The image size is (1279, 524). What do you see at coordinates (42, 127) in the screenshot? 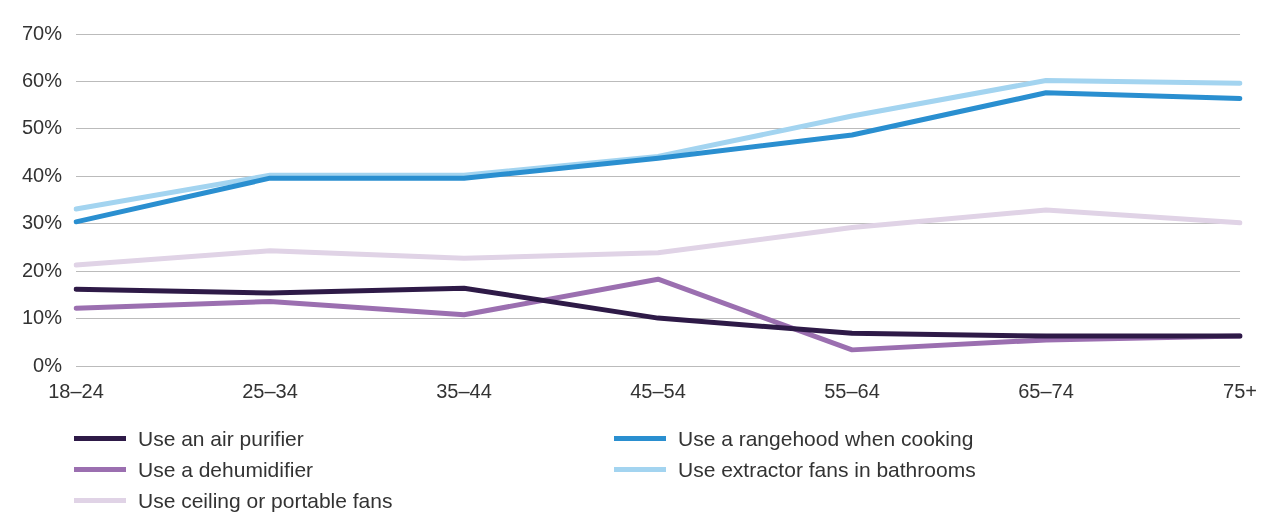
I see `y-tick-label: 50%` at bounding box center [42, 127].